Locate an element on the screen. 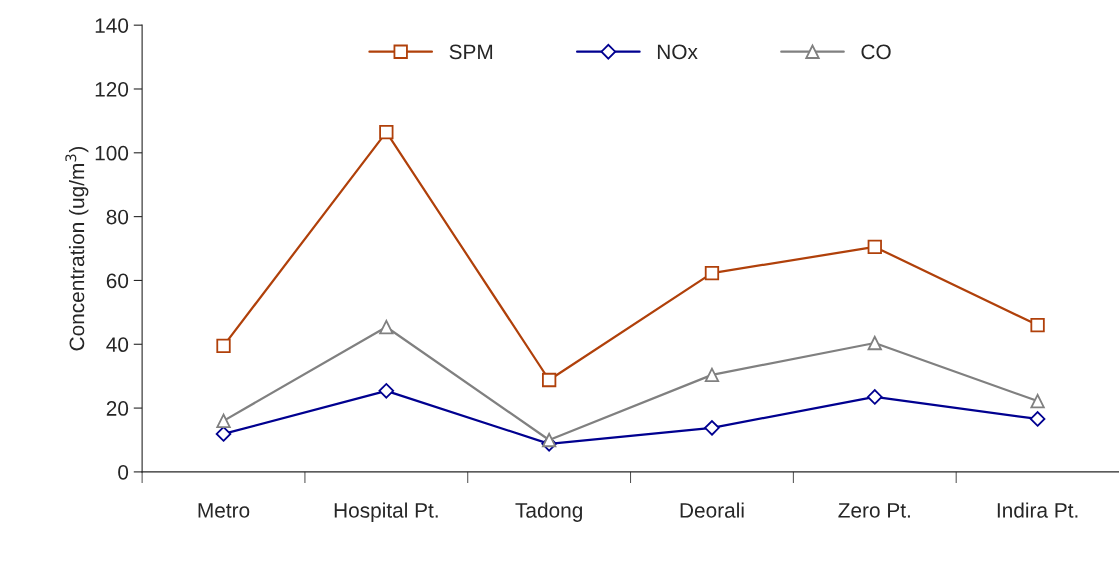  x-tick-label: Zero Pt. is located at coordinates (874, 510).